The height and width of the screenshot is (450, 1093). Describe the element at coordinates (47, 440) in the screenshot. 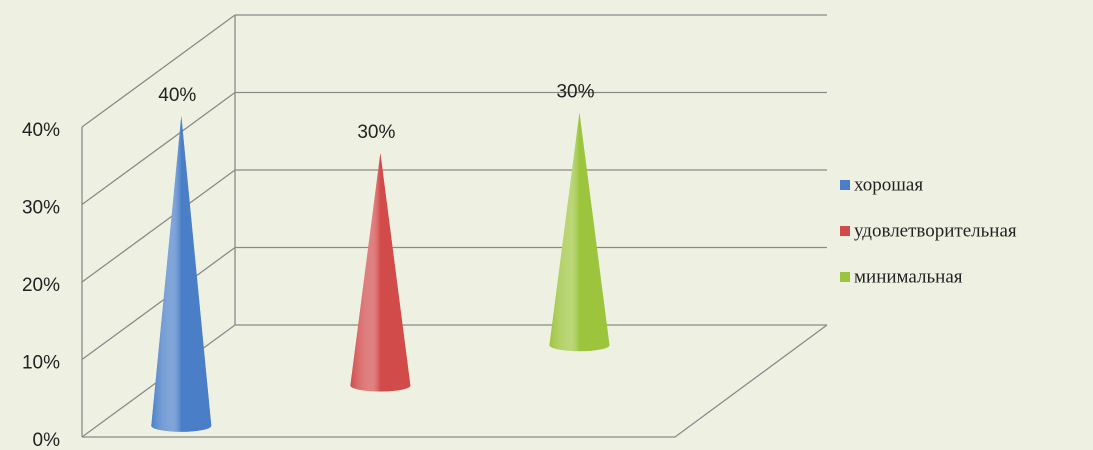

I see `y-tick-label: 0%` at that location.